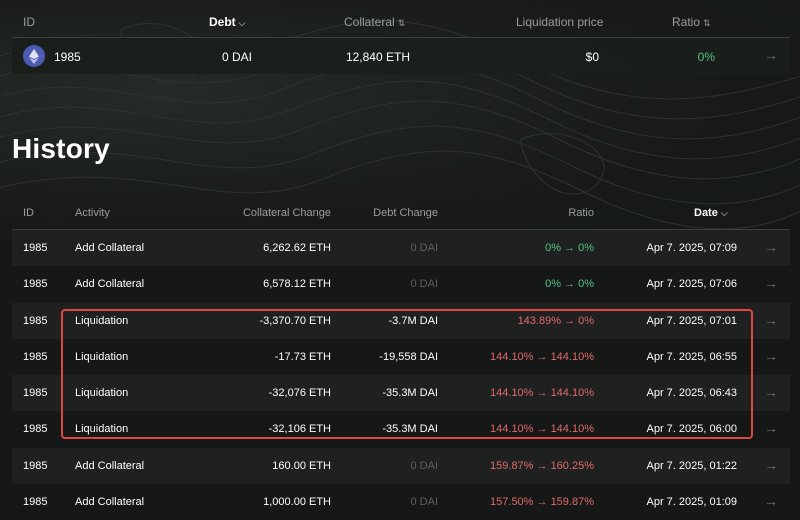 The width and height of the screenshot is (800, 520). I want to click on page-title: History, so click(61, 148).